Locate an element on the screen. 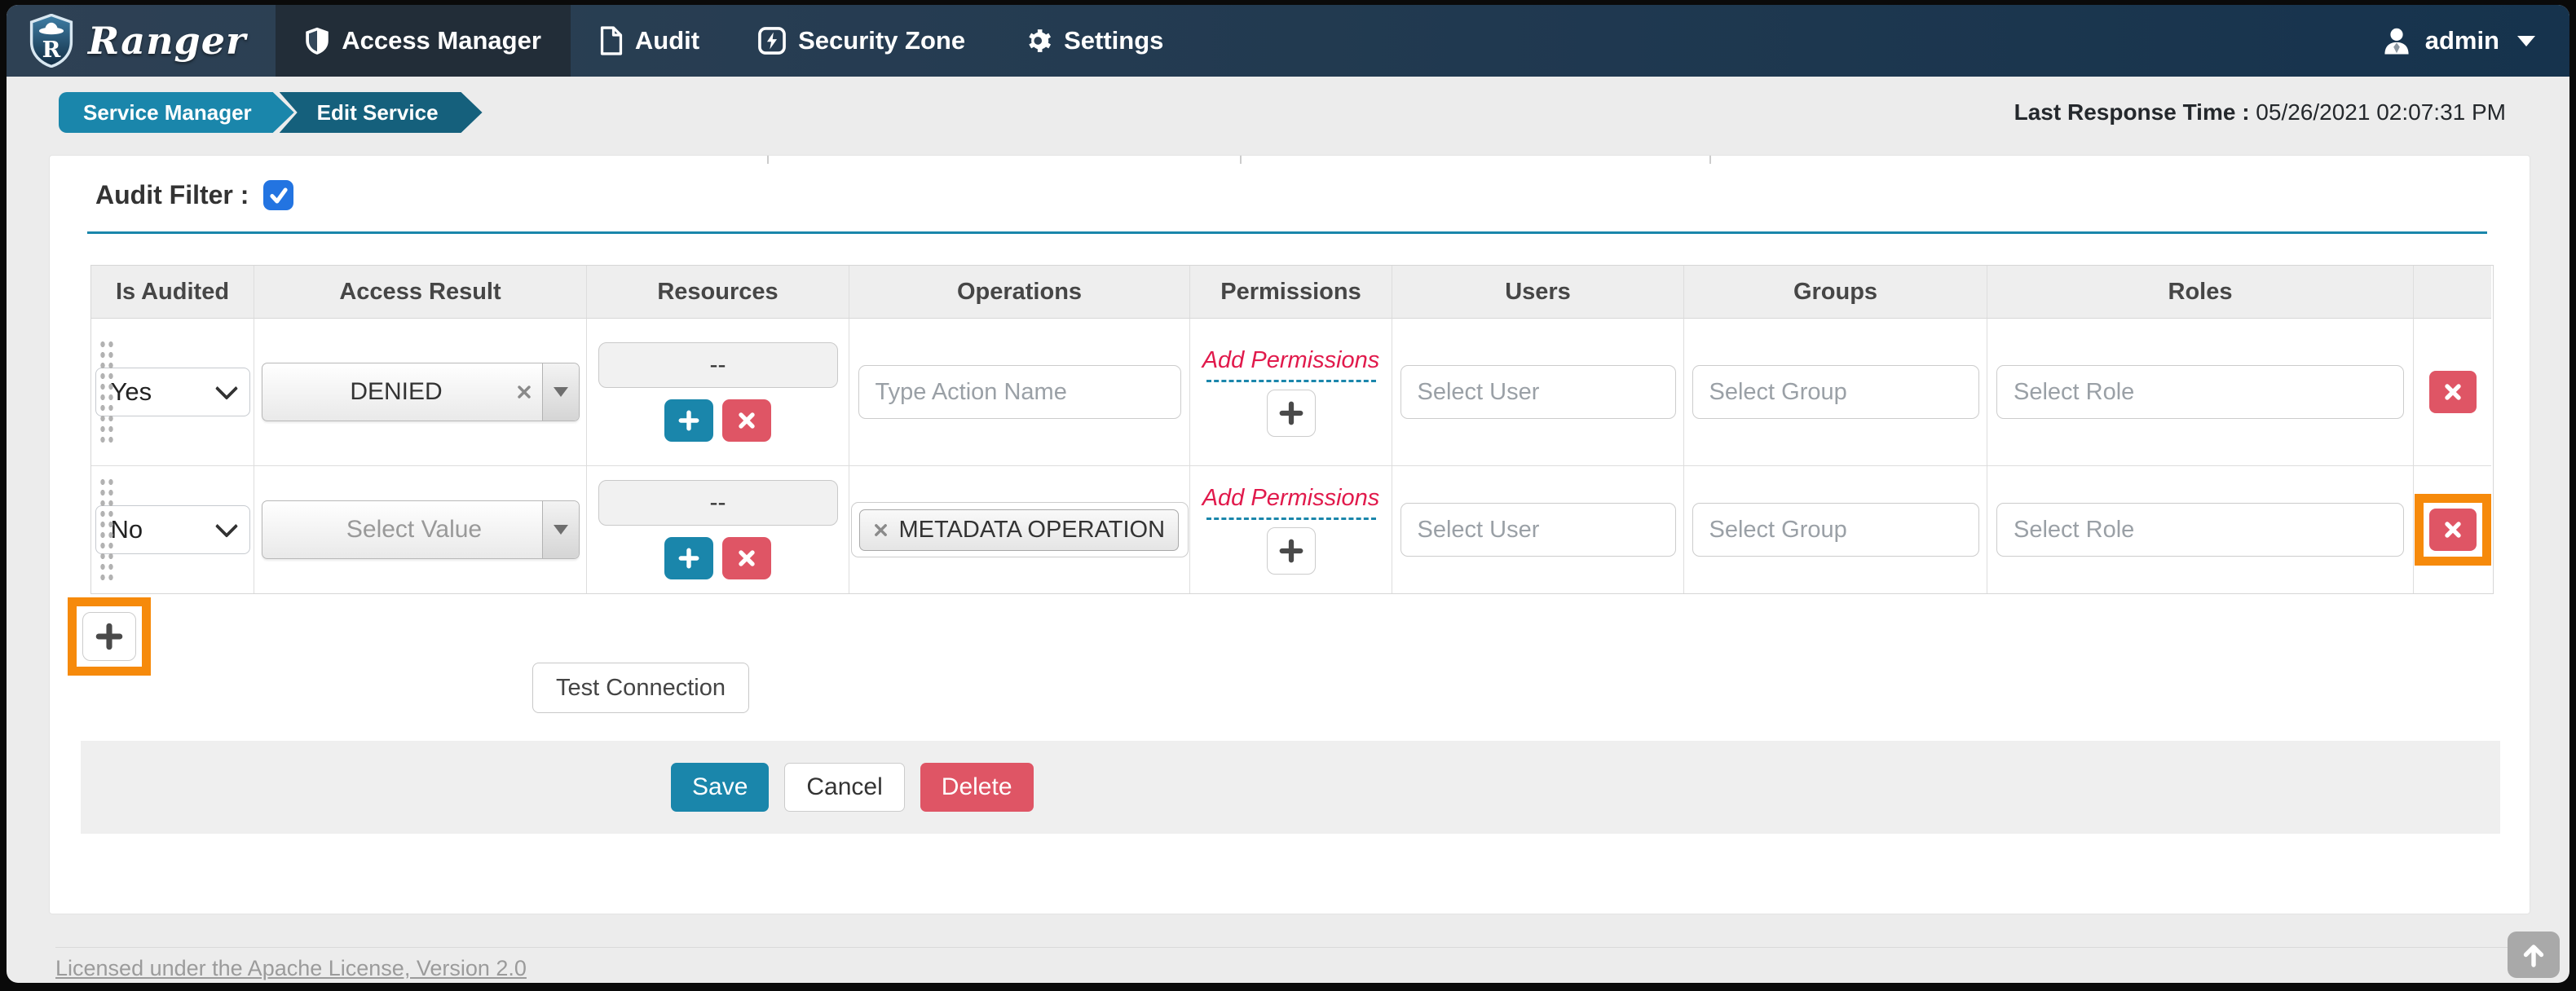 The height and width of the screenshot is (991, 2576). breadcrumb: Service Manager Edit Service is located at coordinates (271, 112).